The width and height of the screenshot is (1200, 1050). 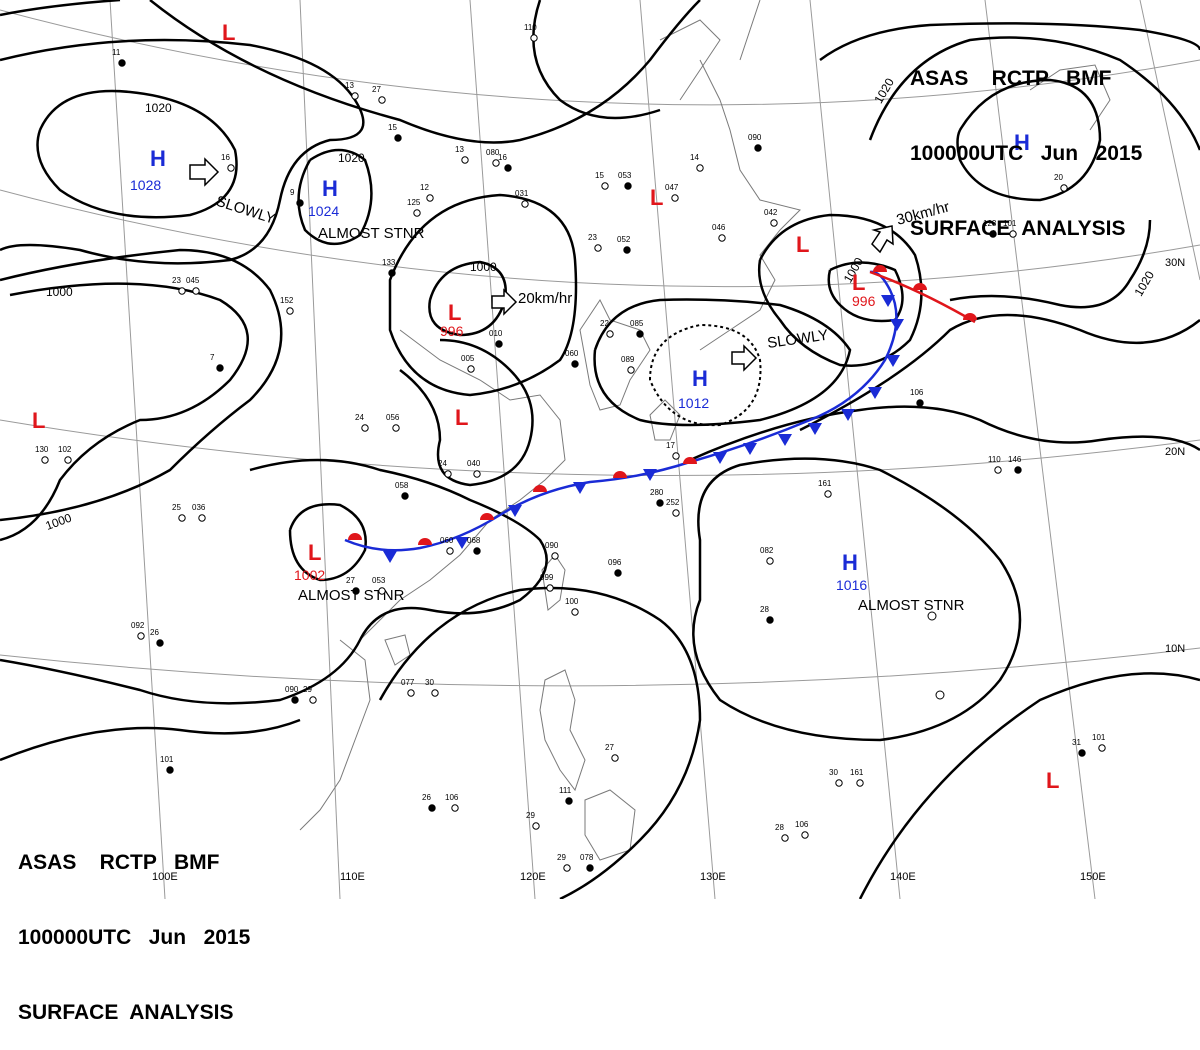 I want to click on station-label: 085, so click(x=637, y=323).